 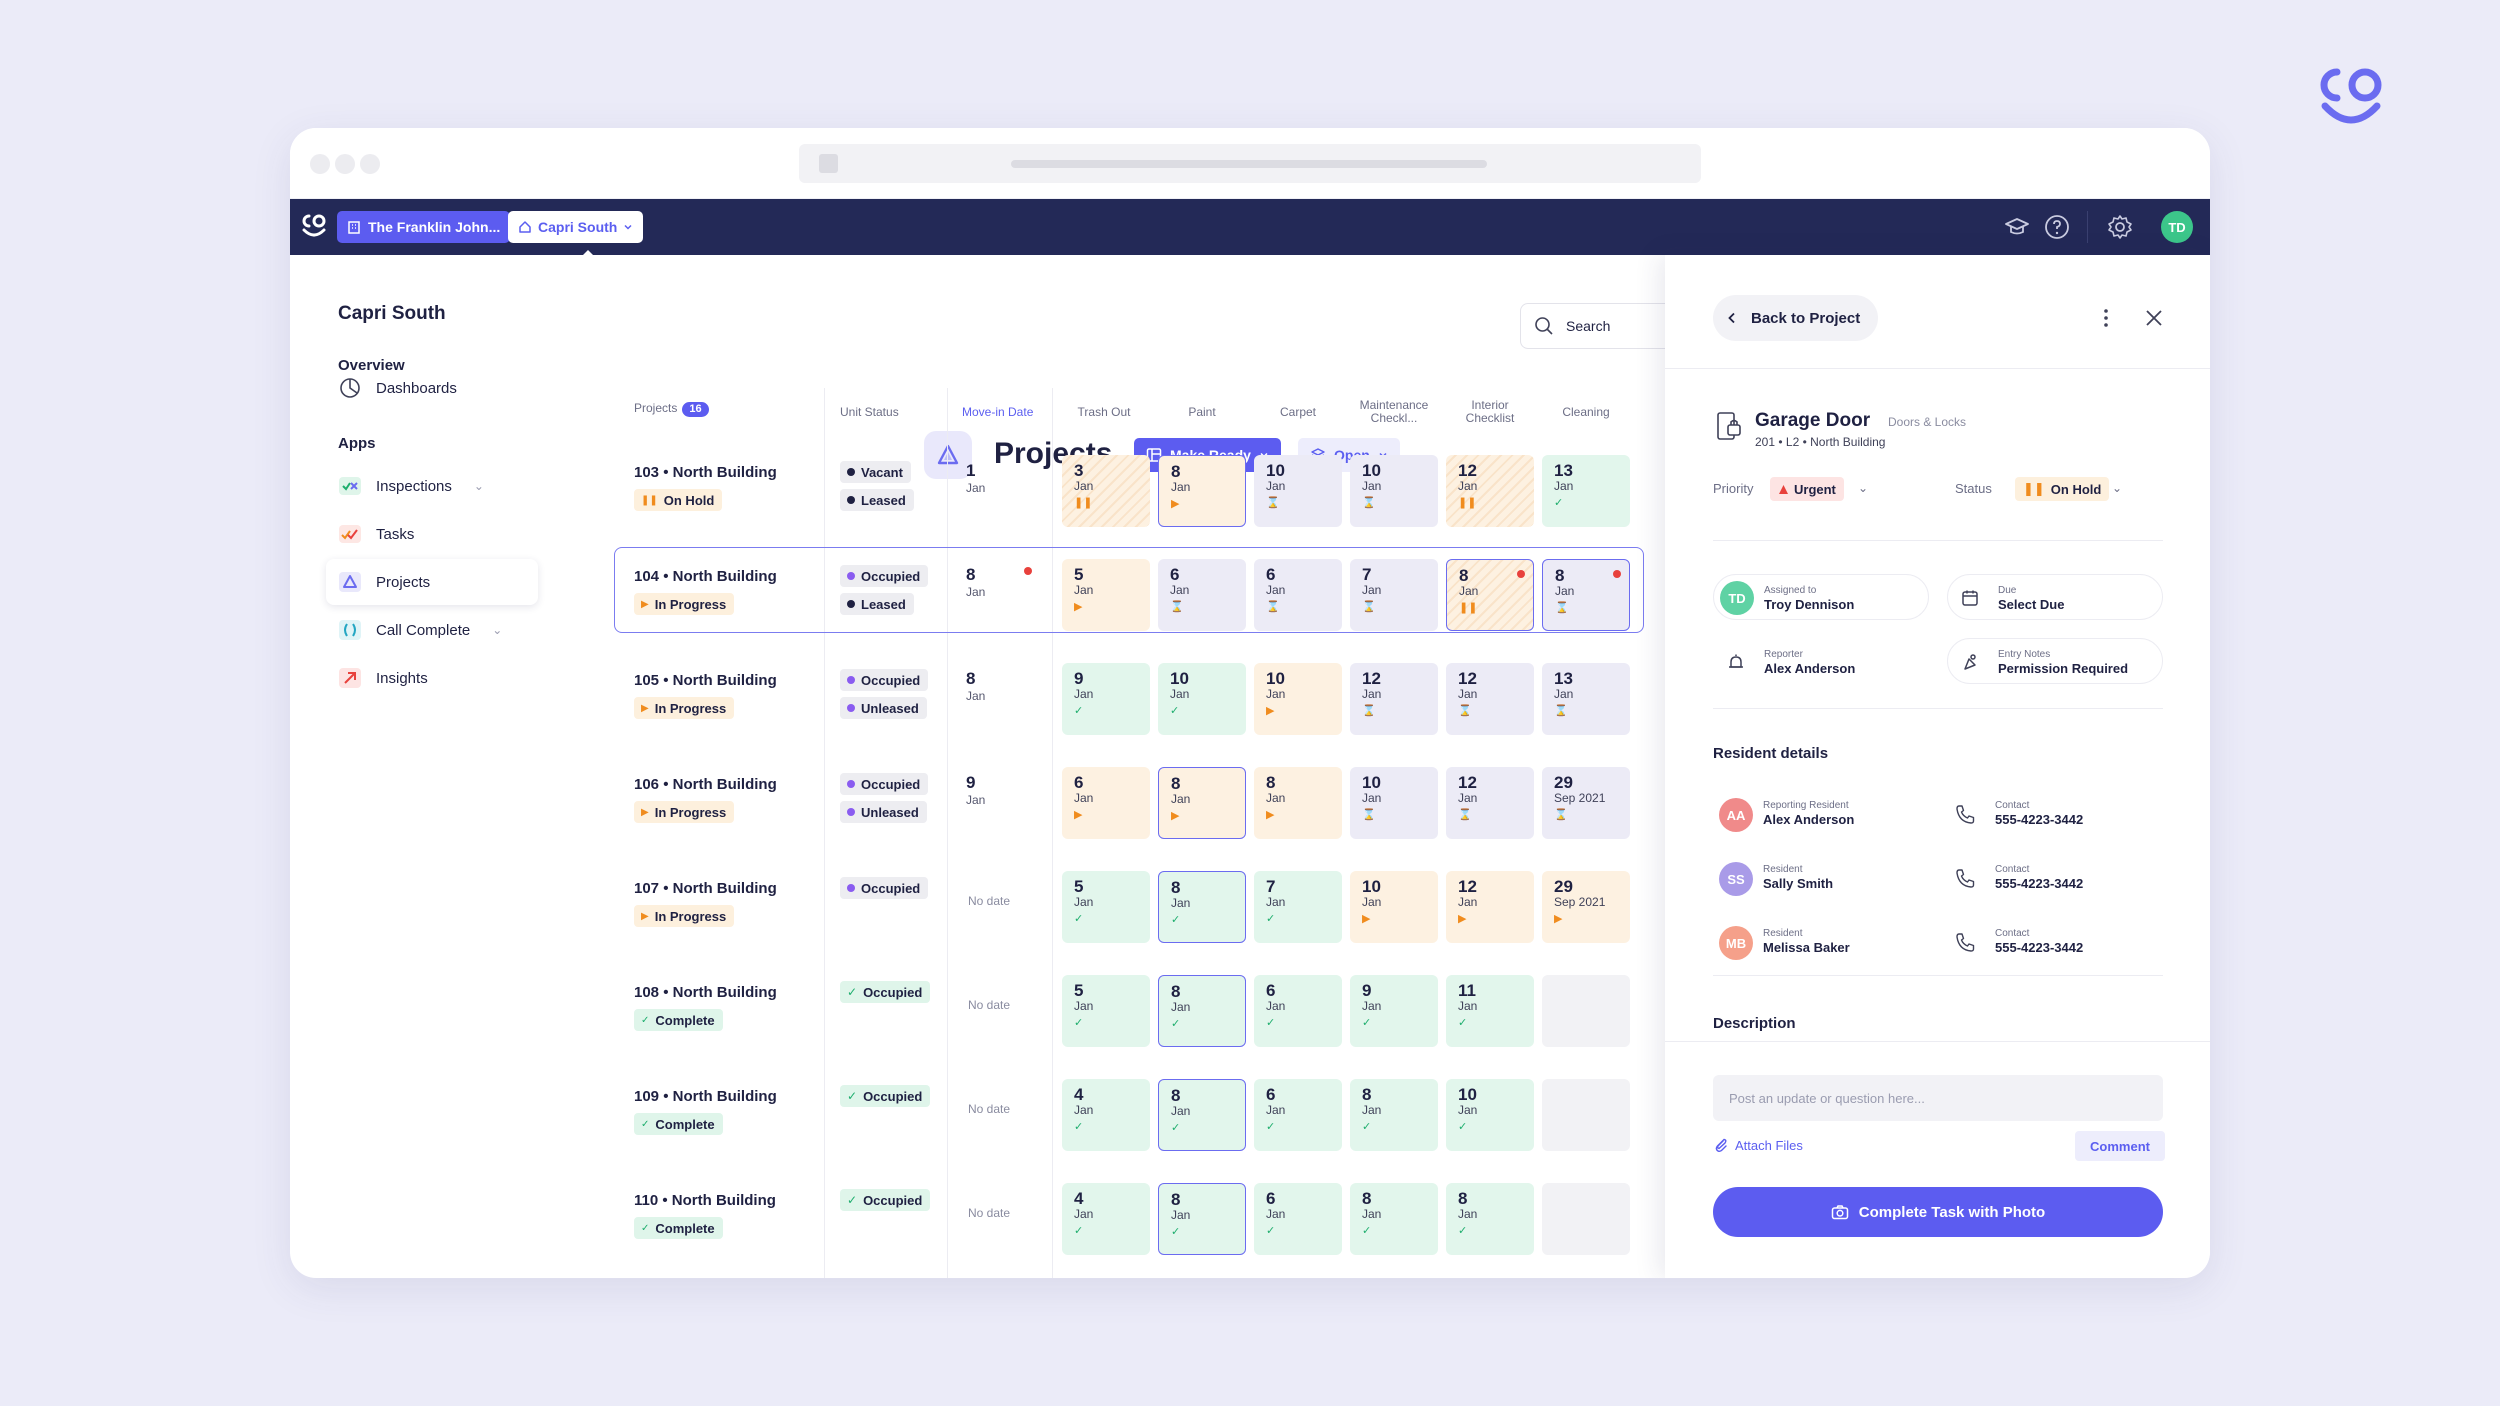 I want to click on close-icon, so click(x=2154, y=318).